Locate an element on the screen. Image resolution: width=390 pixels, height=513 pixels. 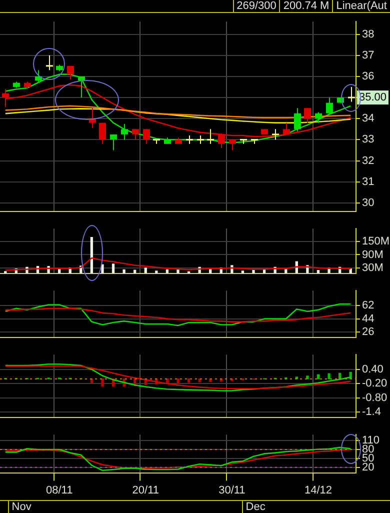
y-tick-label: 33 is located at coordinates (368, 140).